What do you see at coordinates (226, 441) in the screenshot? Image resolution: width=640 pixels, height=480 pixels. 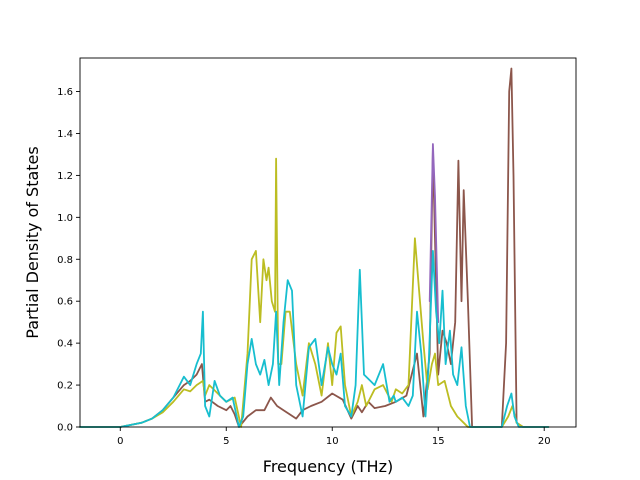 I see `x-tick-label: 5` at bounding box center [226, 441].